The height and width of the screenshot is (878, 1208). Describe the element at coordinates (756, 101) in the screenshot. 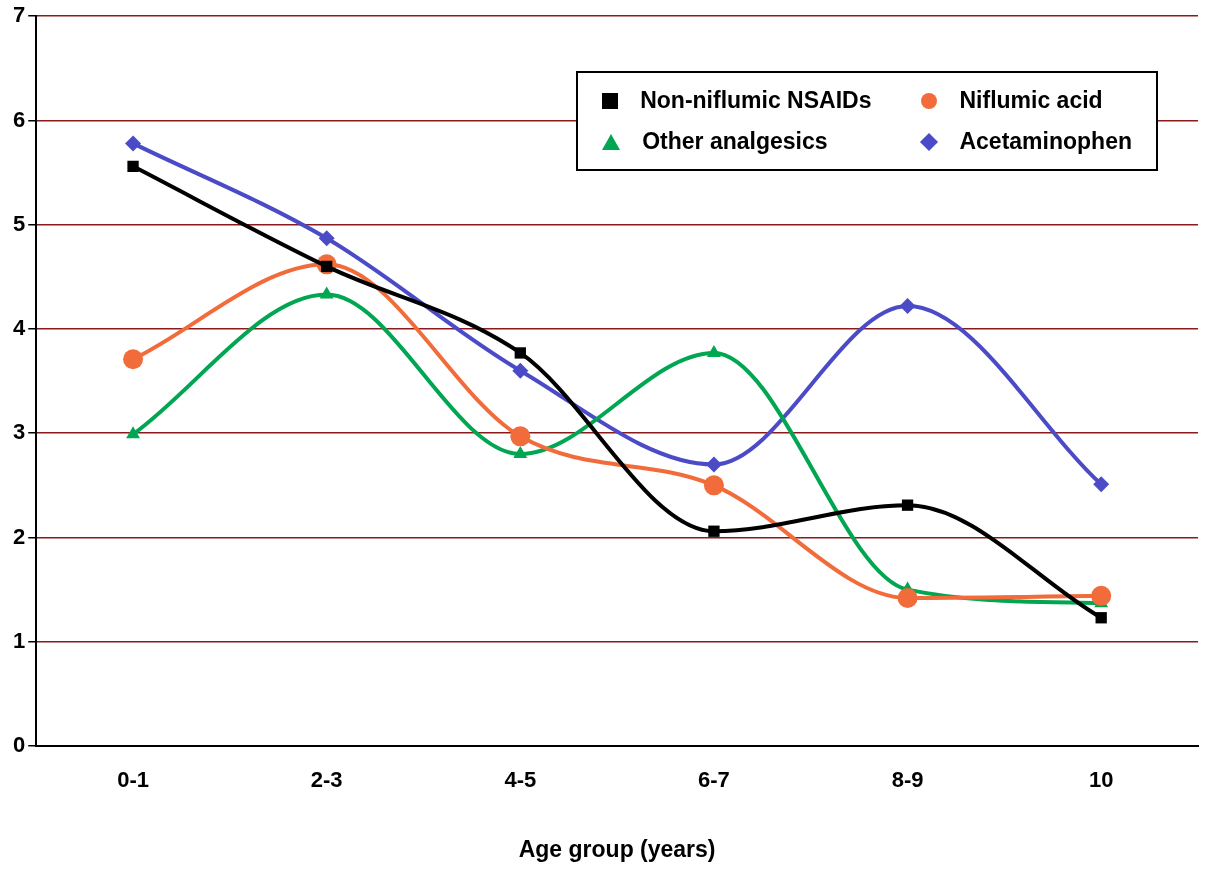

I see `legend-label: Non-niflumic NSAIDs` at that location.